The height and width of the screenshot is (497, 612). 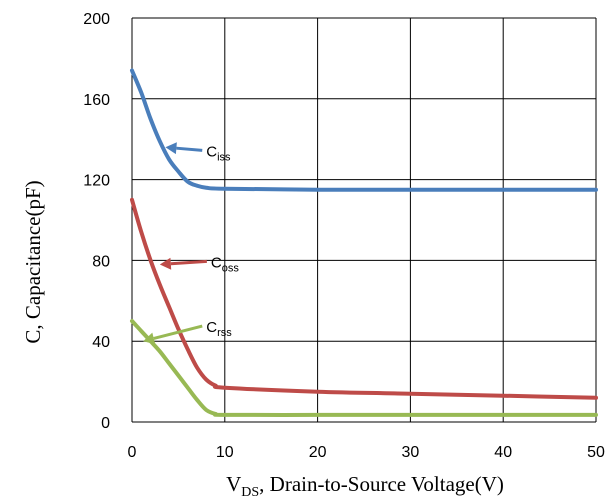 What do you see at coordinates (96, 19) in the screenshot?
I see `y-tick-label: 200` at bounding box center [96, 19].